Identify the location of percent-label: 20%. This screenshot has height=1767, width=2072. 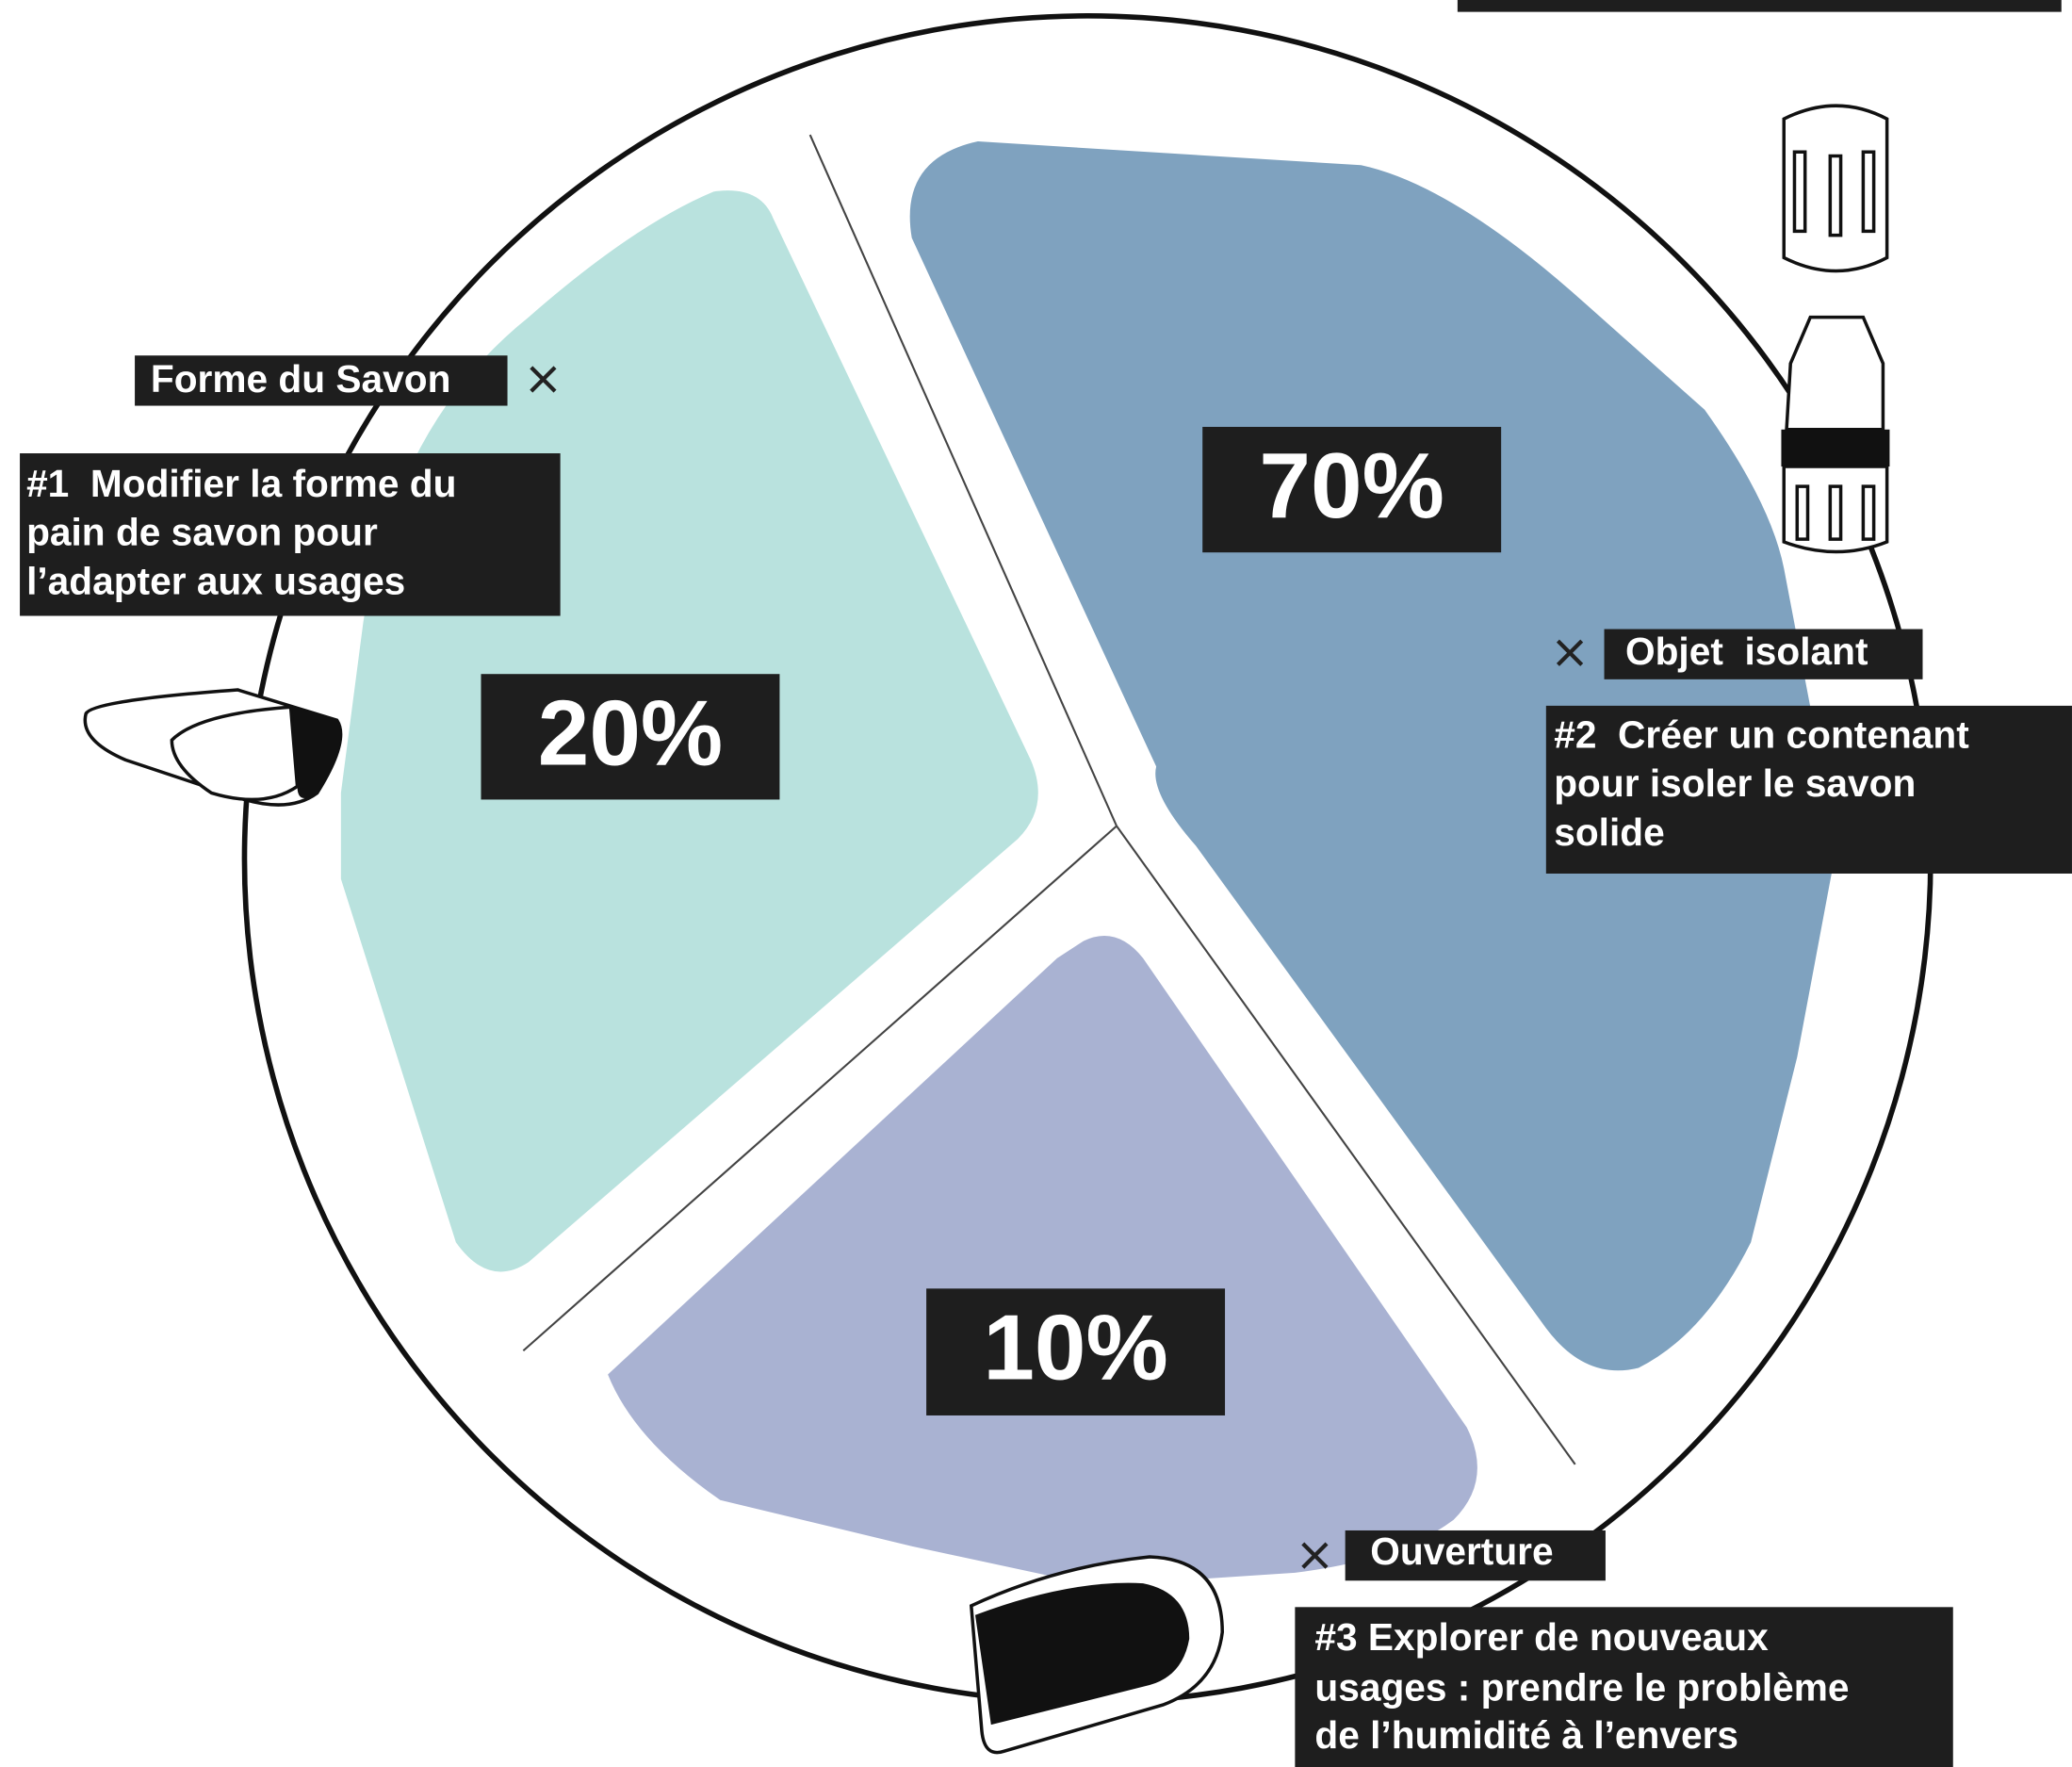
(631, 732).